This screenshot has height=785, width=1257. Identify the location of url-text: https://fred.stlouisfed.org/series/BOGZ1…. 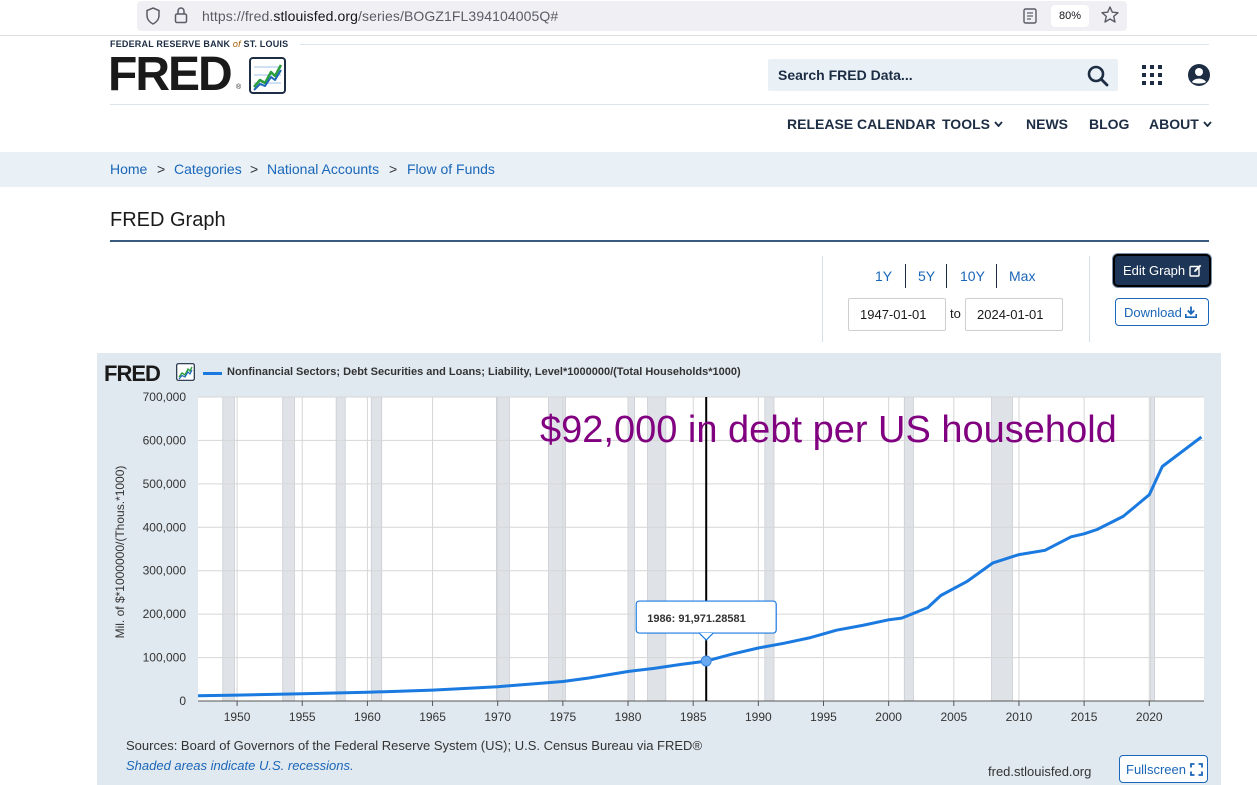
(380, 16).